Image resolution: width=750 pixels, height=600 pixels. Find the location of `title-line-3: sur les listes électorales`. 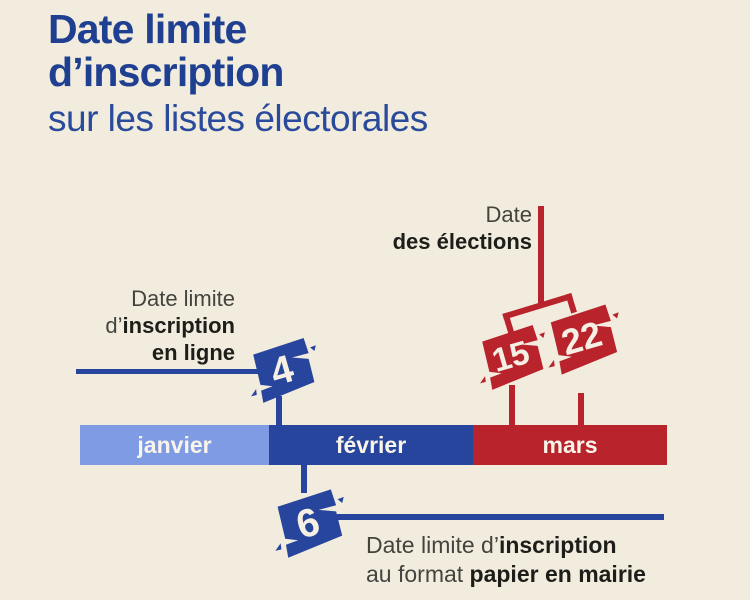

title-line-3: sur les listes électorales is located at coordinates (238, 119).